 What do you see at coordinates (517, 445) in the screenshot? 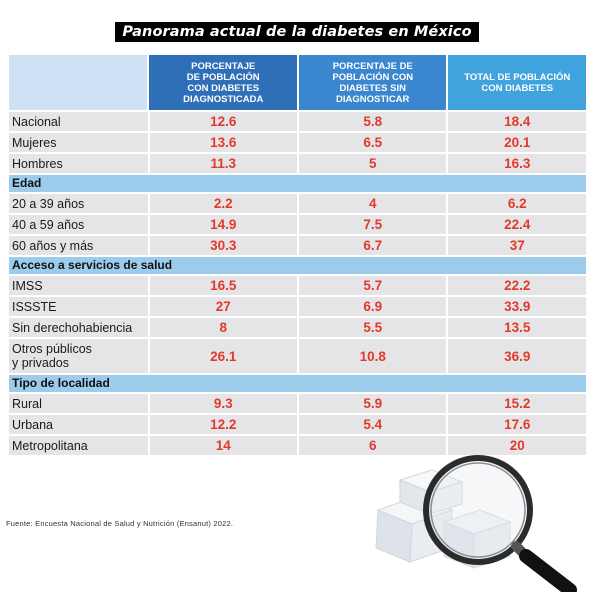
I see `value-total: 20` at bounding box center [517, 445].